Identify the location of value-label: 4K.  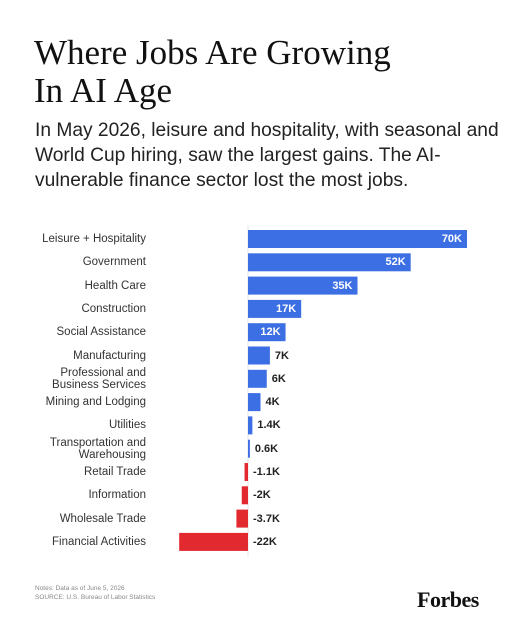
(272, 402).